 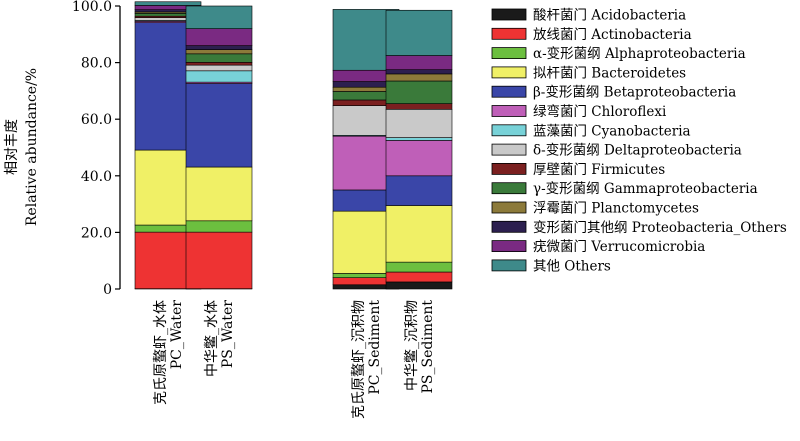 I want to click on x-tick-label-ps_sediment: 中华鳖_沉积物 PS_Sediment, so click(x=420, y=347).